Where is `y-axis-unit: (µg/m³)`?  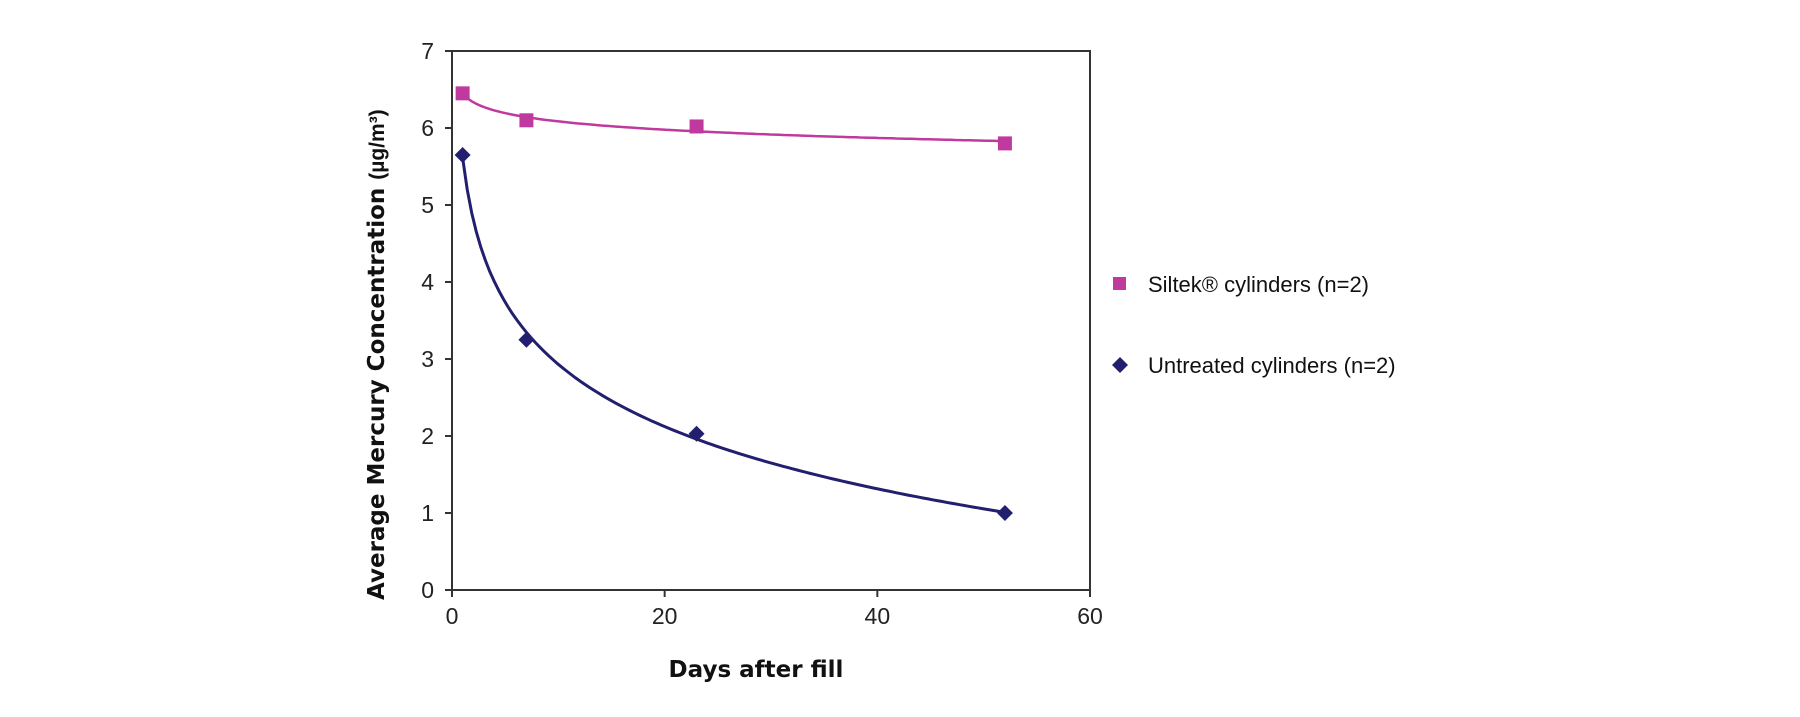
y-axis-unit: (µg/m³) is located at coordinates (377, 144).